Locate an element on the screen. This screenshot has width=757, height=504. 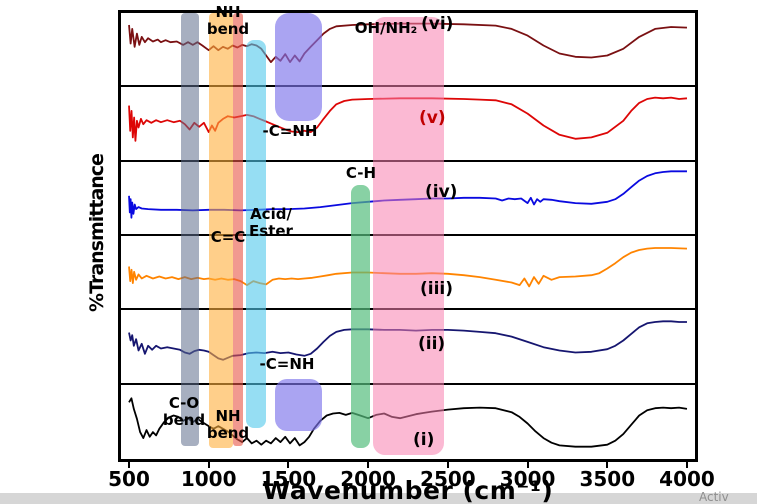
x-tick-label: 3500 is located at coordinates (607, 479).